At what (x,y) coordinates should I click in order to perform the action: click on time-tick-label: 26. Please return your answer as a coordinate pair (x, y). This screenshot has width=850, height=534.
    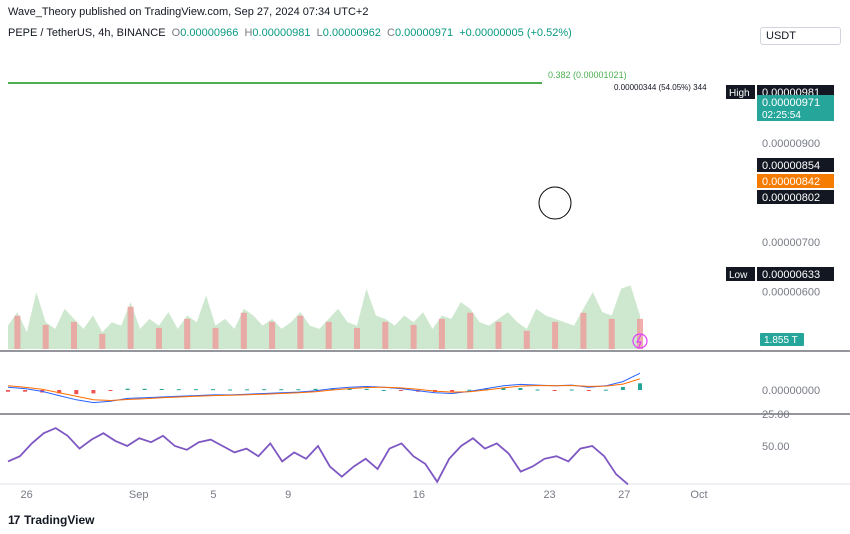
    Looking at the image, I should click on (27, 495).